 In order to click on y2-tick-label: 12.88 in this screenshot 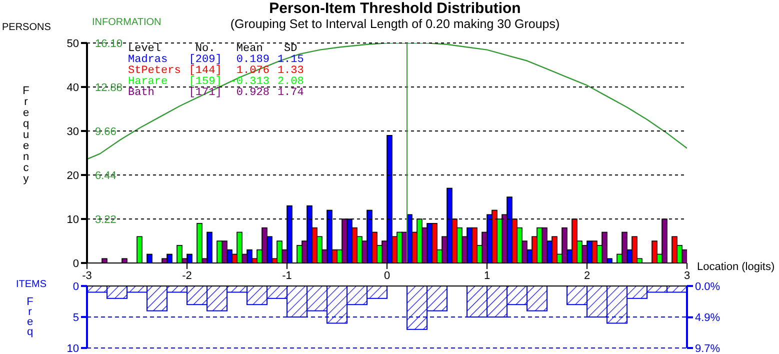, I will do `click(109, 88)`.